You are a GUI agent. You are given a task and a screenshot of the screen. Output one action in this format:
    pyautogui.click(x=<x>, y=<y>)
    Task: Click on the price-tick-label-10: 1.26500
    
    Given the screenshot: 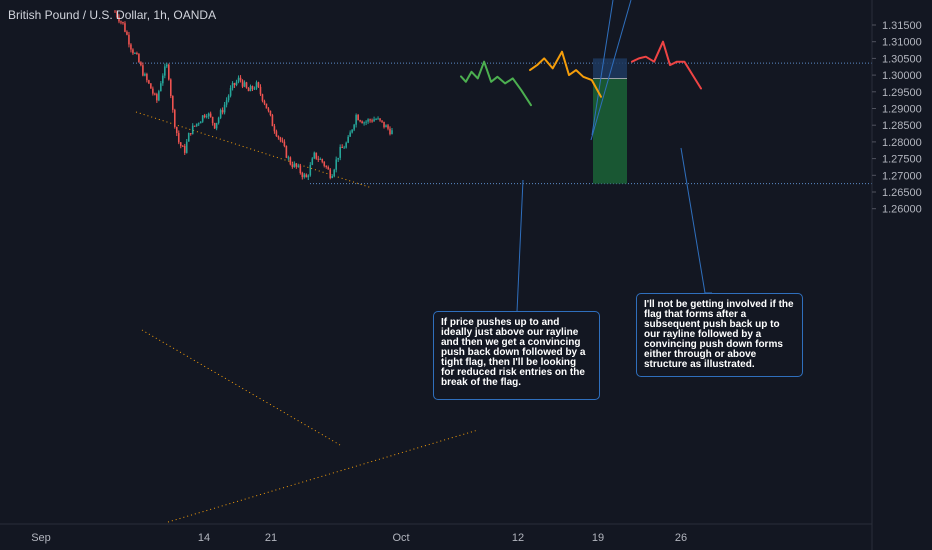 What is the action you would take?
    pyautogui.click(x=902, y=193)
    